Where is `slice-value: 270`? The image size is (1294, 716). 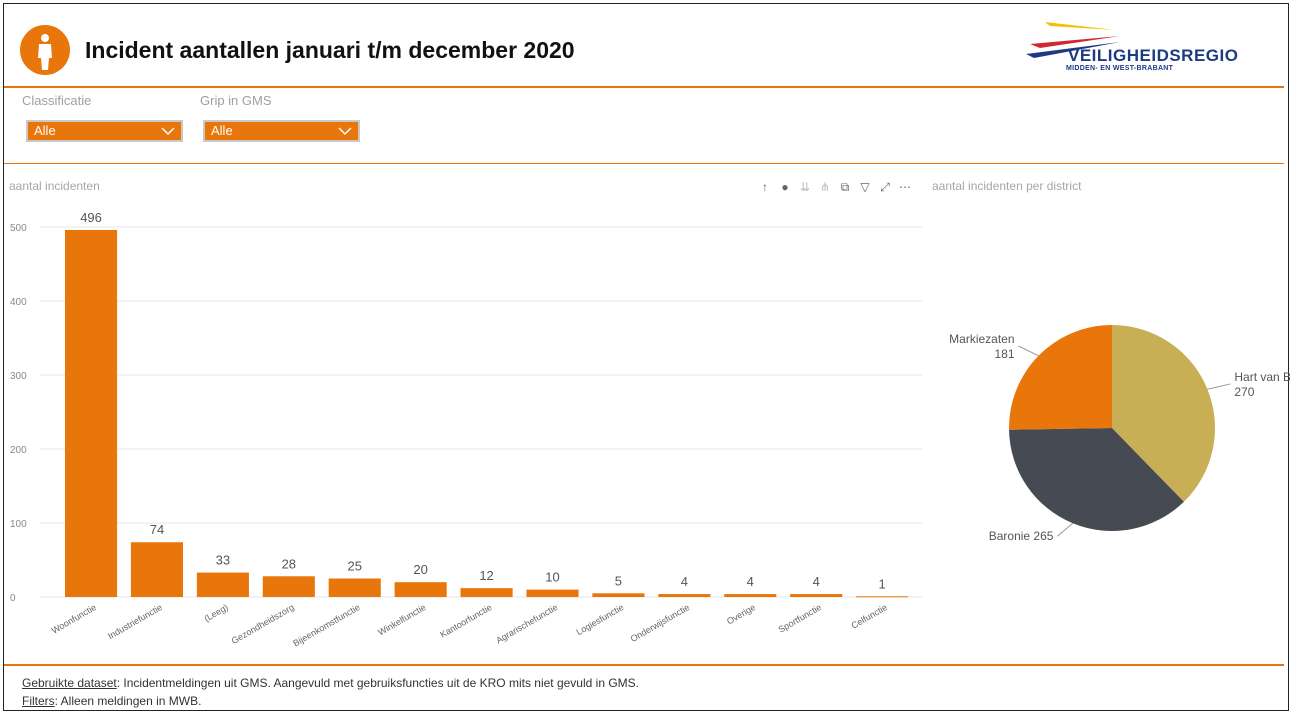
slice-value: 270 is located at coordinates (1244, 392).